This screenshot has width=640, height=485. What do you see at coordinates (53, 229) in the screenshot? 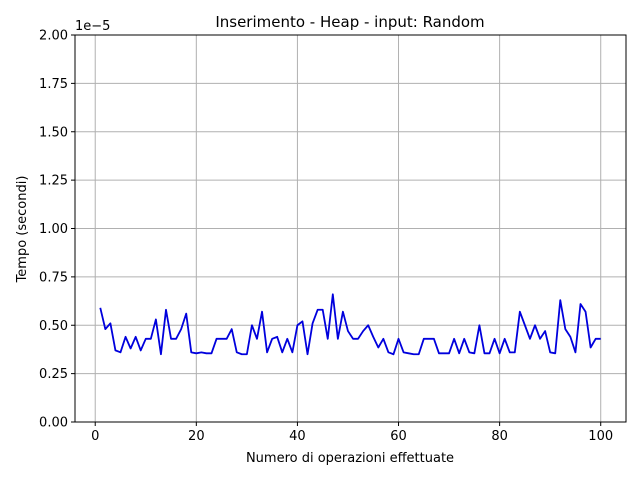
I see `y-tick-label: 1.00` at bounding box center [53, 229].